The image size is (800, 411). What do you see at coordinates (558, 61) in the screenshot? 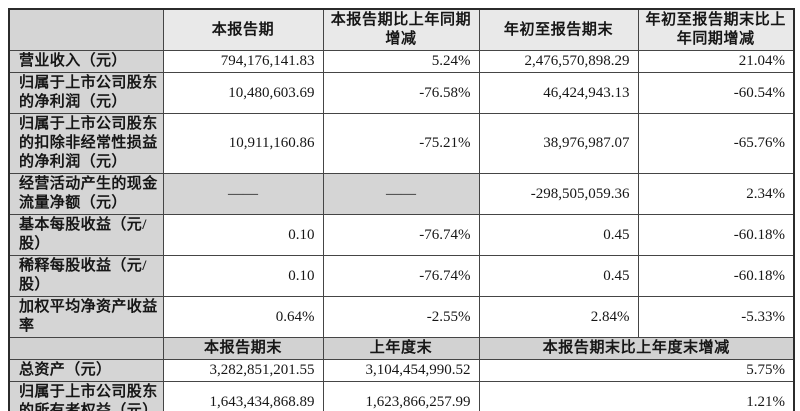
I see `cell-value: 2,476,570,898.29` at bounding box center [558, 61].